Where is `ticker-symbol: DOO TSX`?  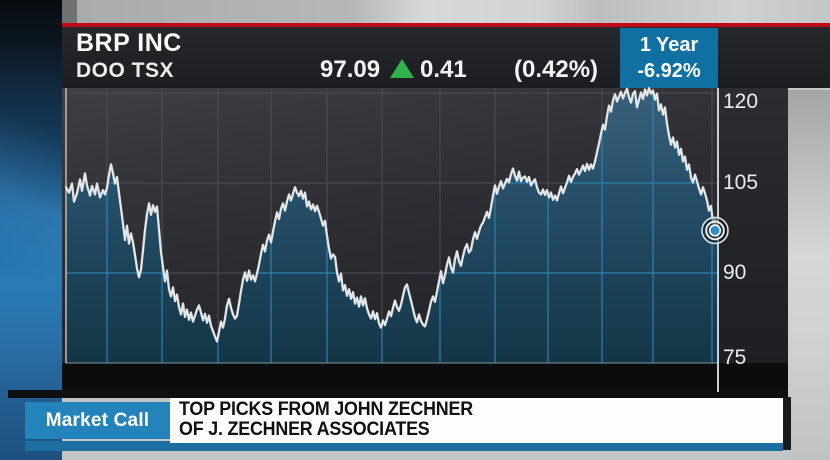 ticker-symbol: DOO TSX is located at coordinates (125, 70).